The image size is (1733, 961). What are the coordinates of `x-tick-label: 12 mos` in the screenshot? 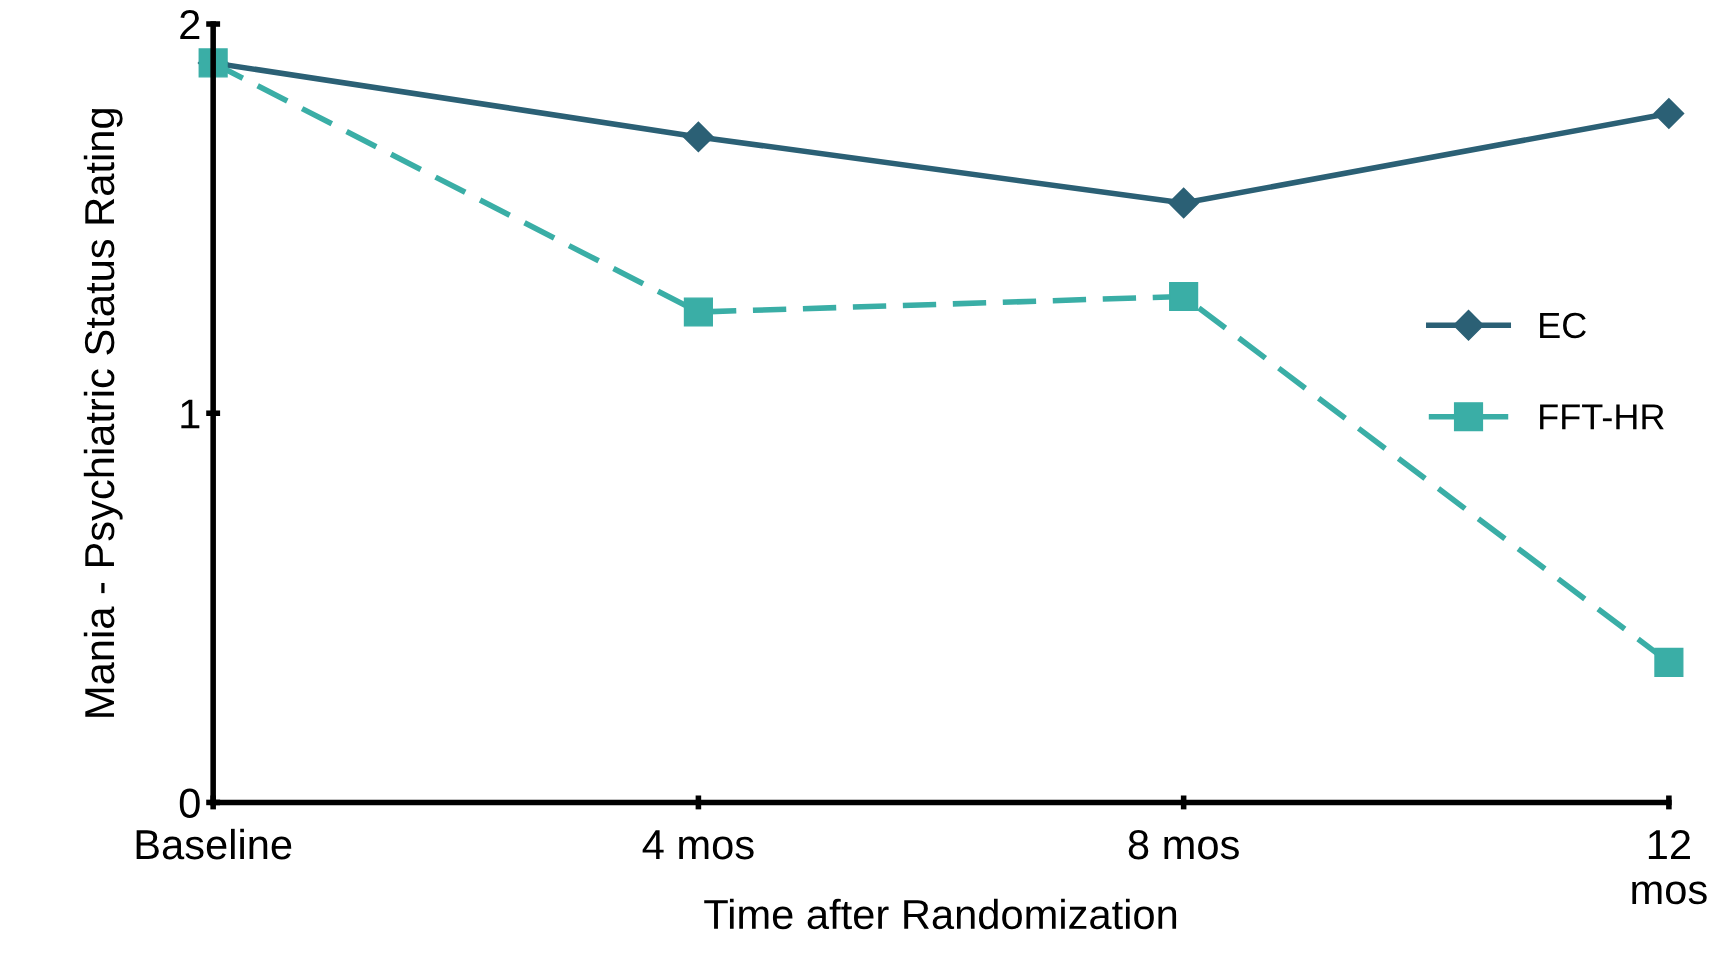 It's located at (1669, 867).